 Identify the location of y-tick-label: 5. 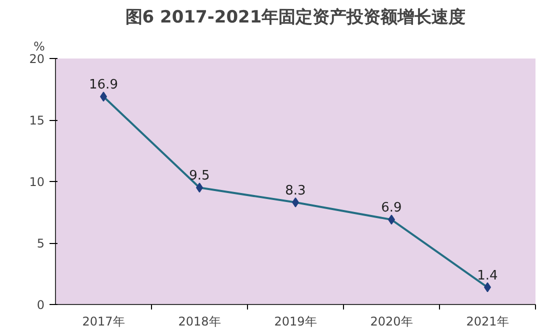
(40, 243).